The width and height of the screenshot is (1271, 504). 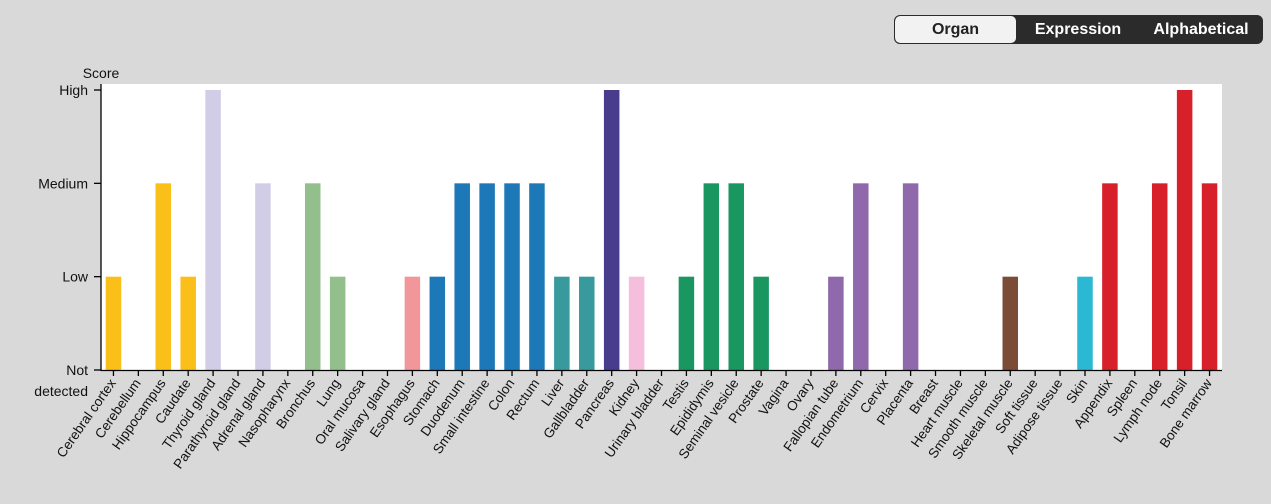 I want to click on y-tick-label: Not detected, so click(x=61, y=380).